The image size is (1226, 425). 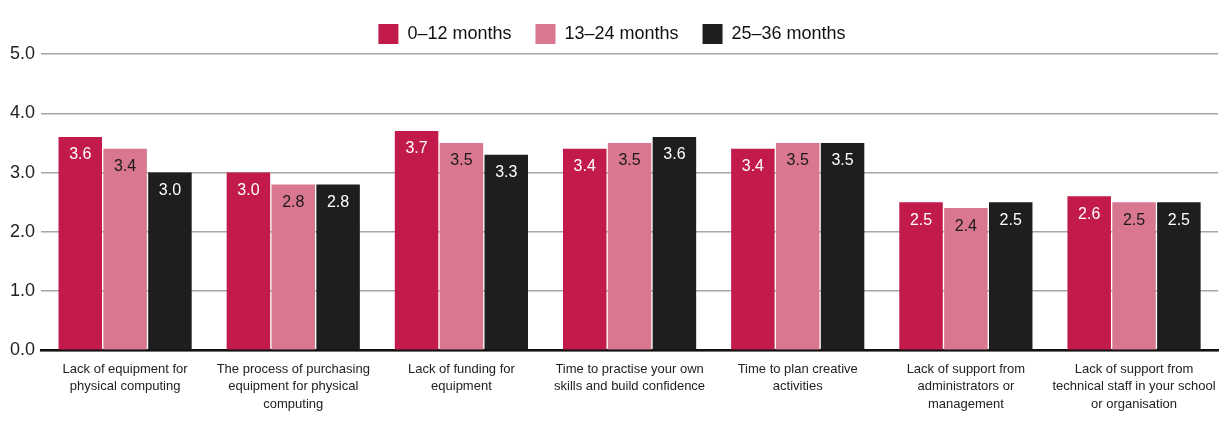 What do you see at coordinates (966, 385) in the screenshot?
I see `x-tick-label: Lack of support from administrators or management` at bounding box center [966, 385].